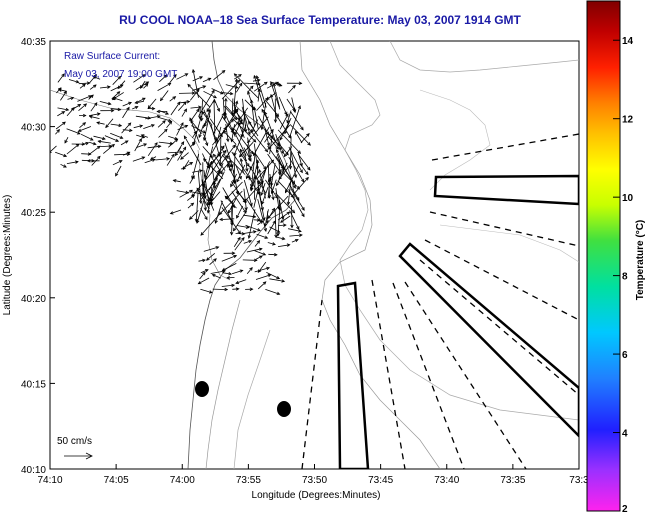 The image size is (651, 515). What do you see at coordinates (640, 260) in the screenshot?
I see `colorbar-label: Temperature (°C)` at bounding box center [640, 260].